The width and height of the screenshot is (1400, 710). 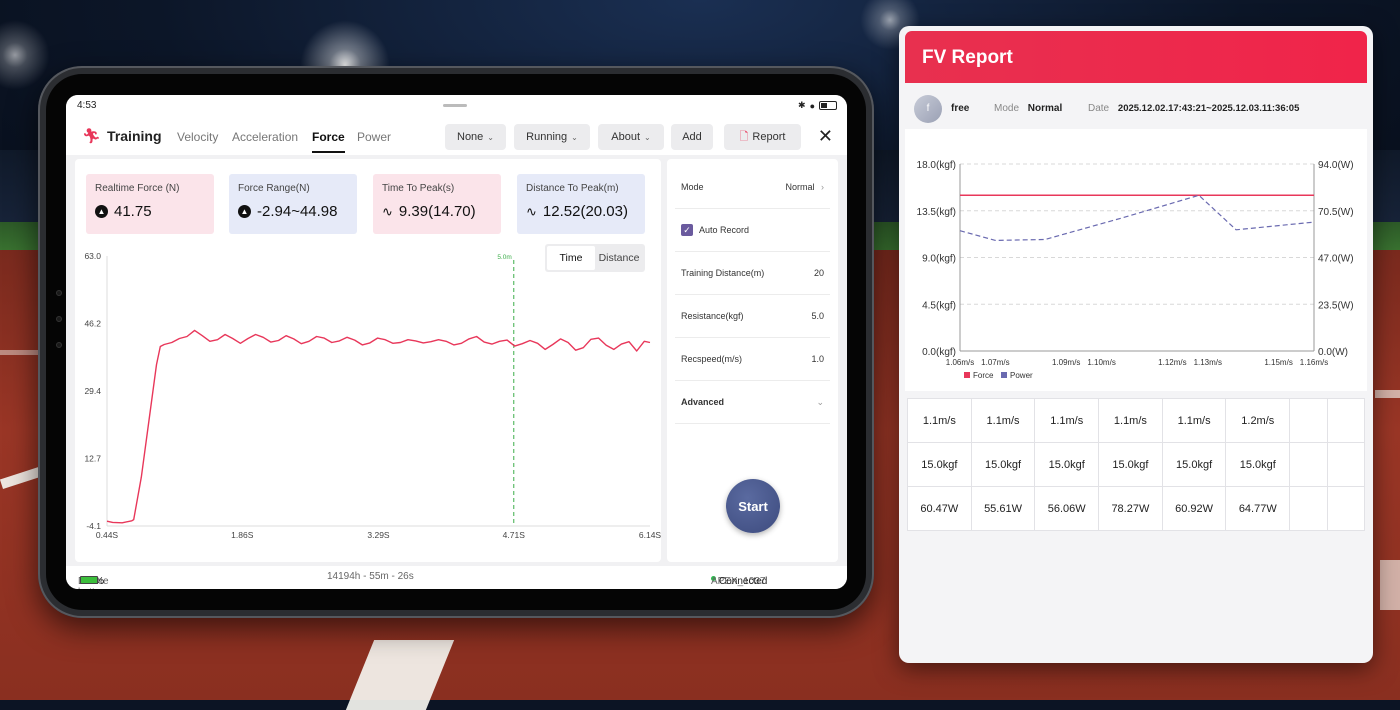 I want to click on left-axis-tick-label: 0.0(kgf), so click(x=939, y=352).